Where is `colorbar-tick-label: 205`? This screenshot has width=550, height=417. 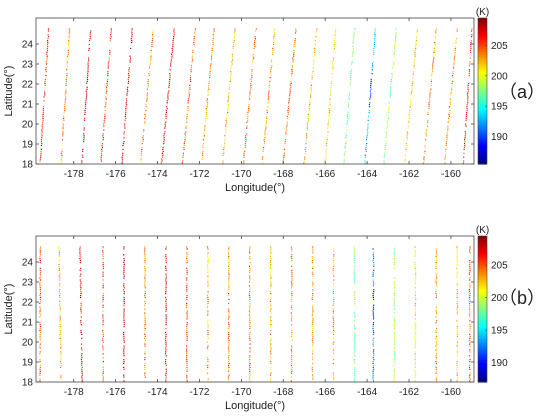 colorbar-tick-label: 205 is located at coordinates (499, 266).